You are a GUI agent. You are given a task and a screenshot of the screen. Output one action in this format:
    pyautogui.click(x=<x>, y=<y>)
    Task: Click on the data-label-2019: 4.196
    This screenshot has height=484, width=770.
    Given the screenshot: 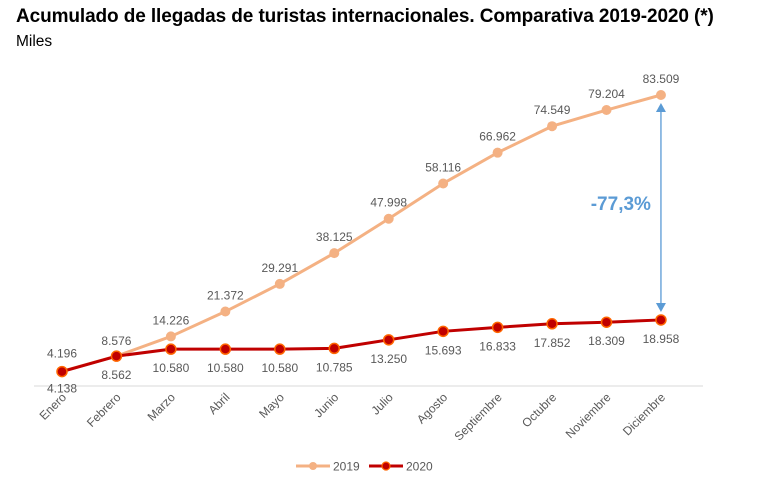 What is the action you would take?
    pyautogui.click(x=62, y=354)
    